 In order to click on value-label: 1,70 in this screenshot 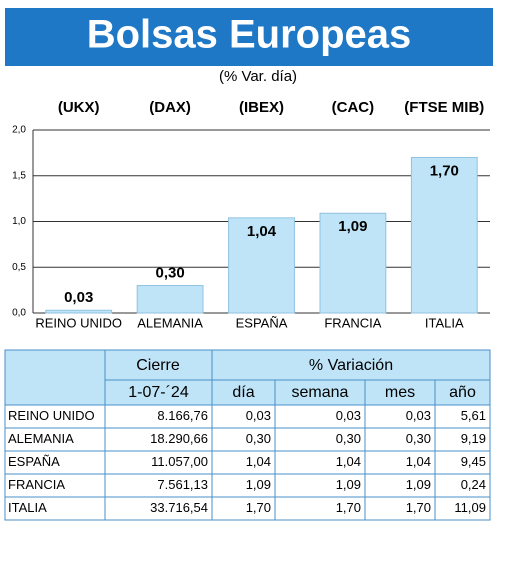, I will do `click(444, 170)`.